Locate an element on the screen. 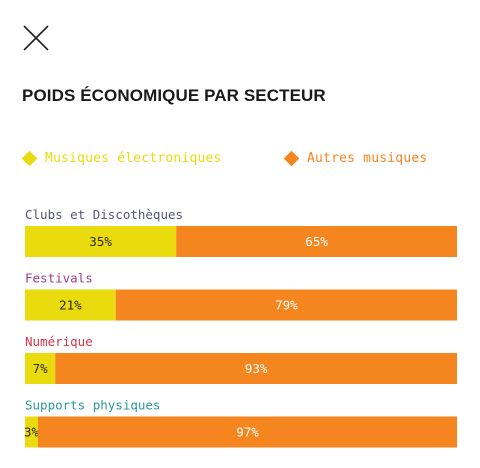 This screenshot has width=480, height=468. legend-label: Autres musiques is located at coordinates (367, 158).